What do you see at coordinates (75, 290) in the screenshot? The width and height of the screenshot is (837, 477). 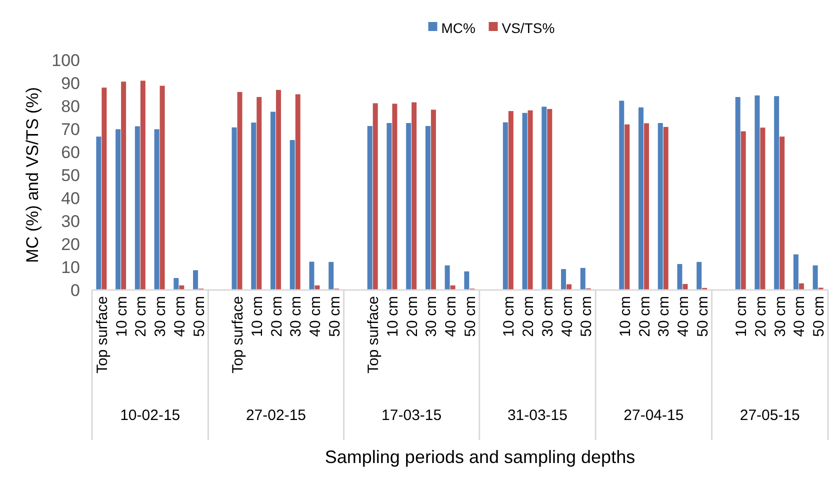 I see `y-tick-label: 0` at bounding box center [75, 290].